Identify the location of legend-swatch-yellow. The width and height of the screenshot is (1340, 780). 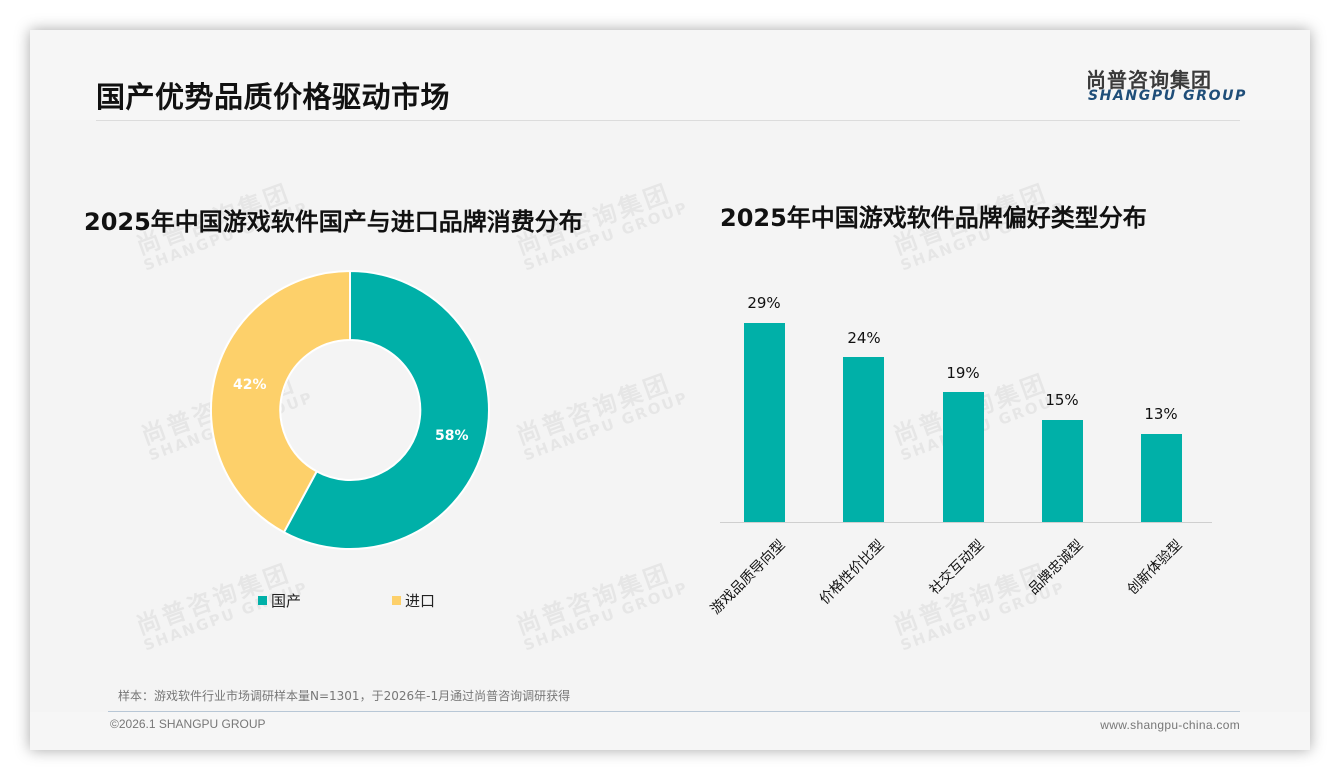
(396, 600).